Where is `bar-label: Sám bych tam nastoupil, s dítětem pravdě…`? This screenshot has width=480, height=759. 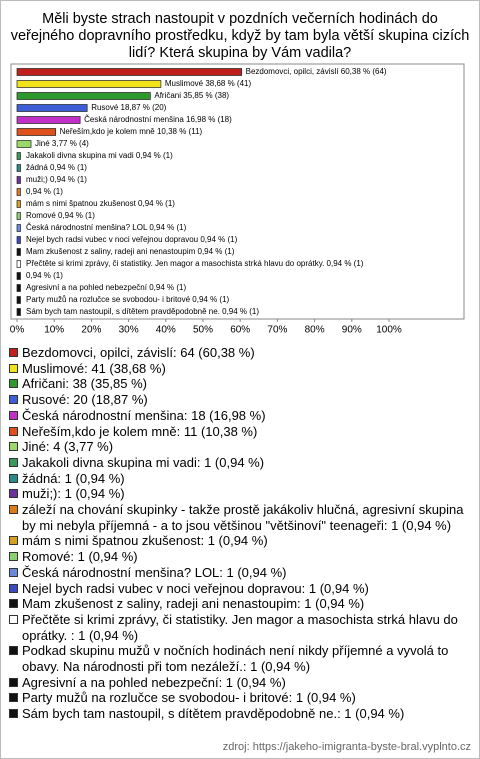 bar-label: Sám bych tam nastoupil, s dítětem pravdě… is located at coordinates (142, 311).